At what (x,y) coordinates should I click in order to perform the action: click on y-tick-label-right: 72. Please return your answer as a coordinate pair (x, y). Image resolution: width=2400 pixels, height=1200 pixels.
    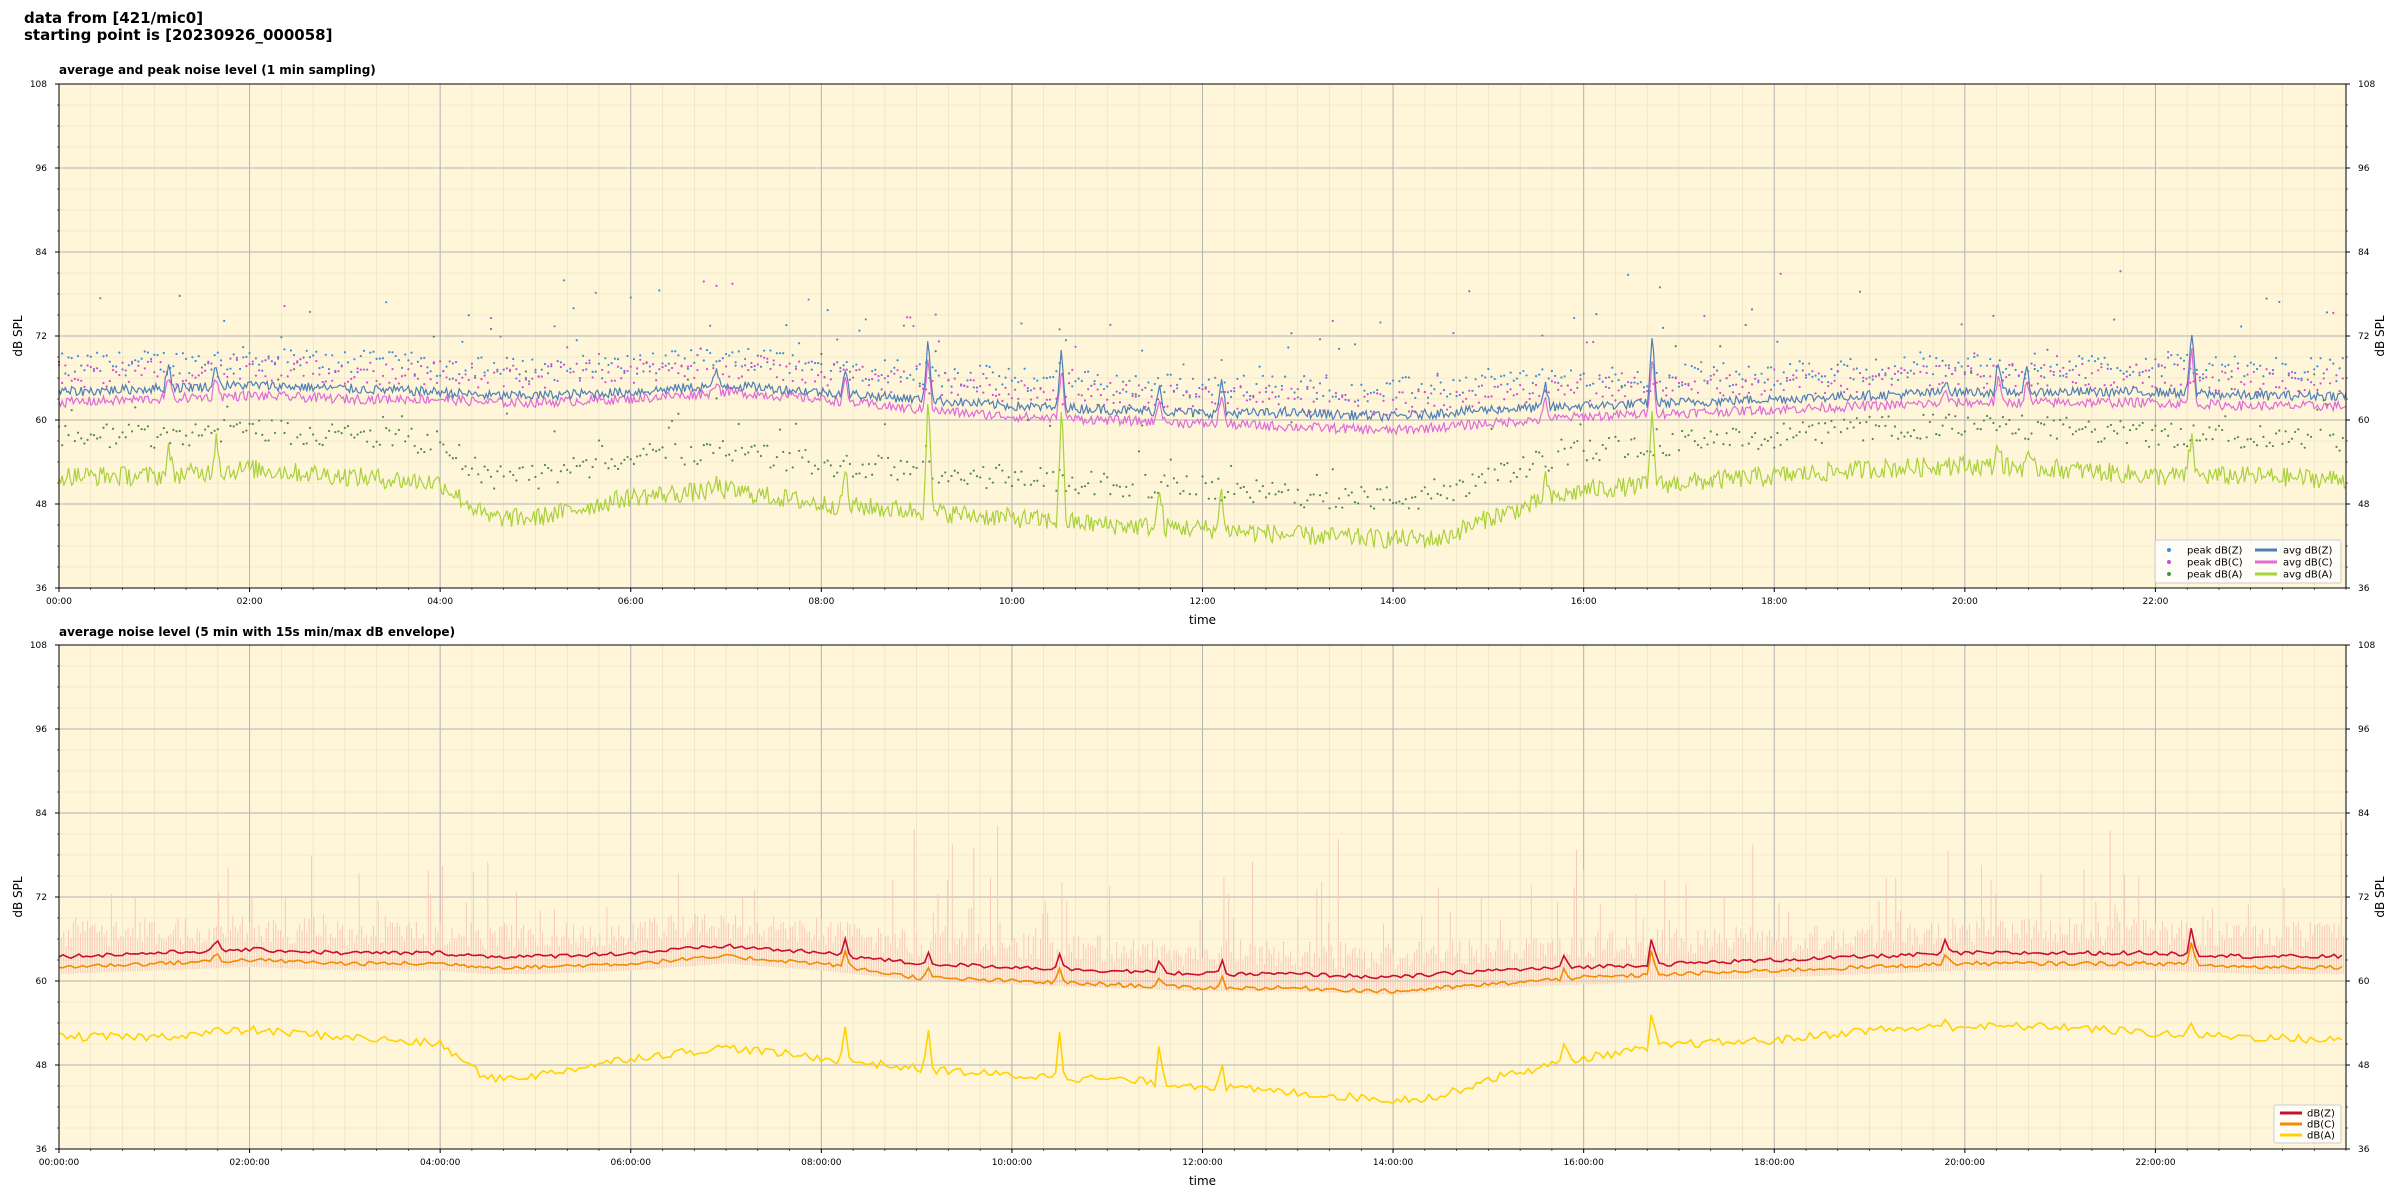
    Looking at the image, I should click on (2363, 898).